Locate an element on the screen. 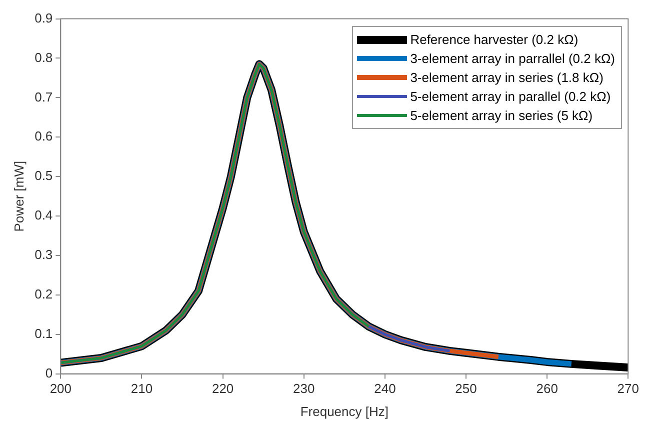 The width and height of the screenshot is (650, 432). legend-label: 5-element array in series (5 kΩ) is located at coordinates (501, 115).